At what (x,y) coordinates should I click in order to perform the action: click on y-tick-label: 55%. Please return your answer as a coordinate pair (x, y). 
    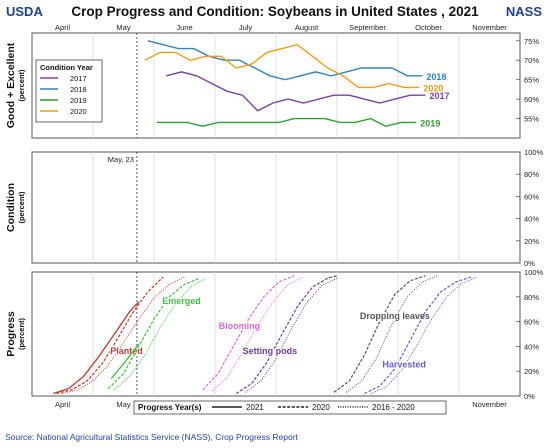
    Looking at the image, I should click on (531, 119).